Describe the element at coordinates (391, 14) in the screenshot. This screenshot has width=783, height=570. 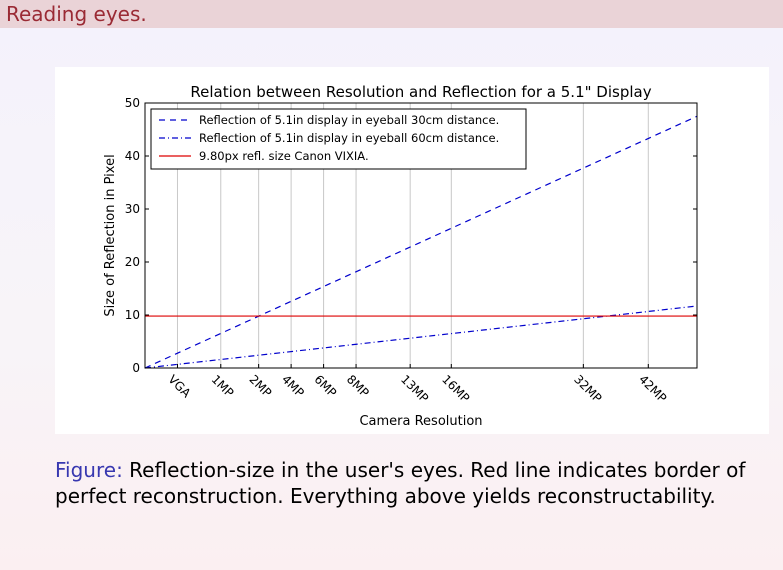
I see `frame-title-bar: Reading eyes.` at that location.